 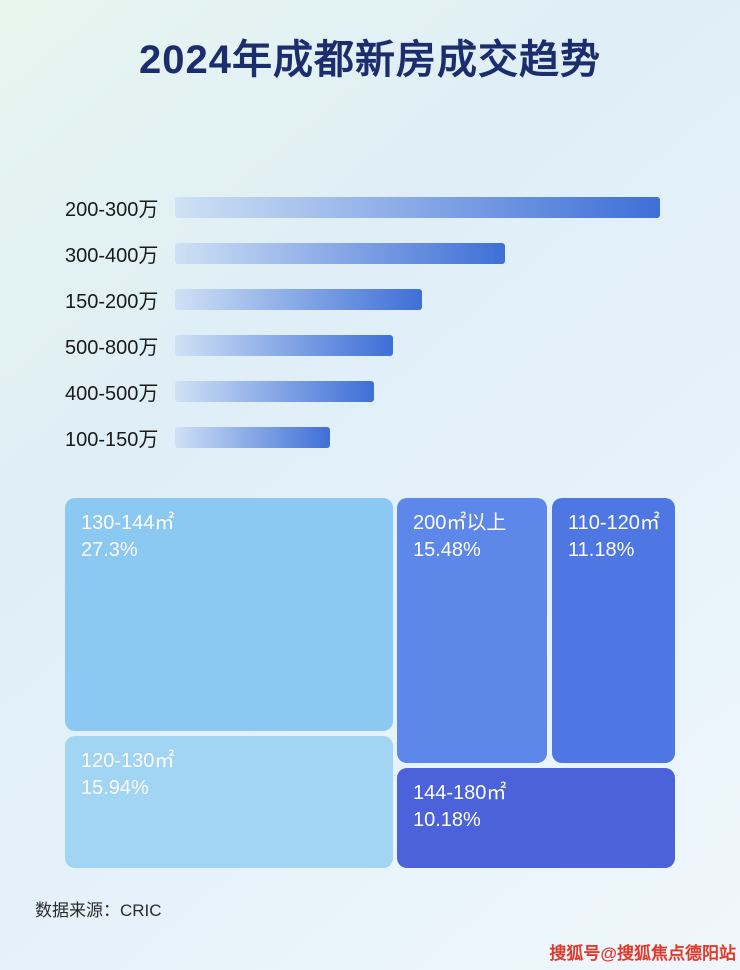 What do you see at coordinates (128, 523) in the screenshot?
I see `treemap-label: 130-144㎡` at bounding box center [128, 523].